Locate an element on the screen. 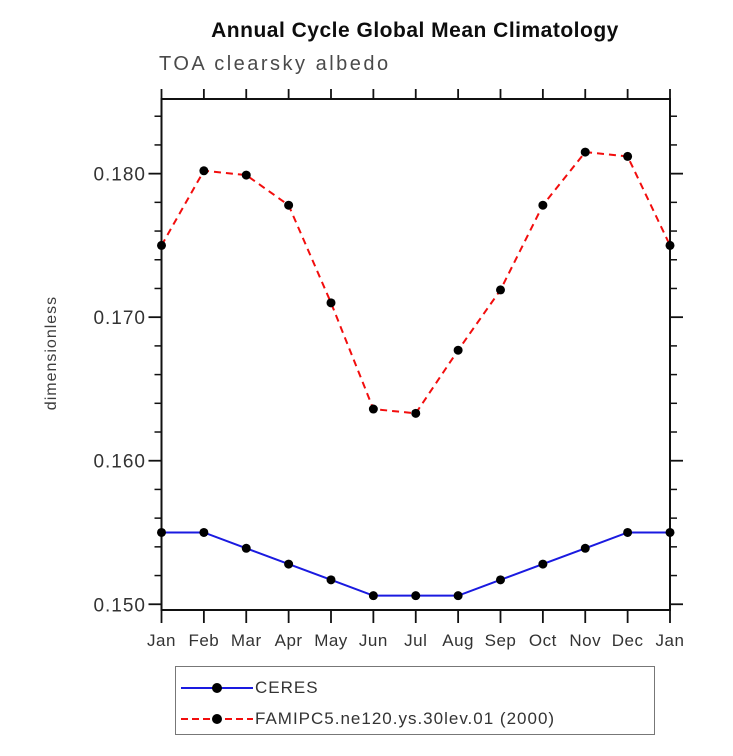 The width and height of the screenshot is (733, 756). x-tick-label: Dec is located at coordinates (628, 640).